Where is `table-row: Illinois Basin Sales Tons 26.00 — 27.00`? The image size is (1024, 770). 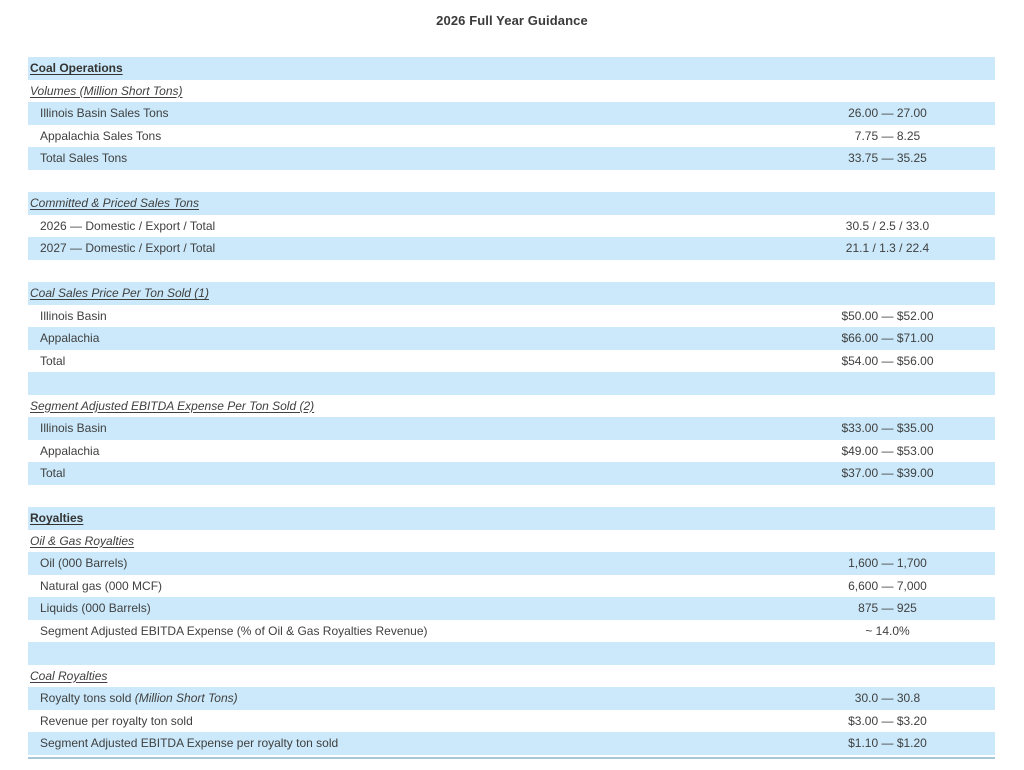
table-row: Illinois Basin Sales Tons 26.00 — 27.00 is located at coordinates (511, 113).